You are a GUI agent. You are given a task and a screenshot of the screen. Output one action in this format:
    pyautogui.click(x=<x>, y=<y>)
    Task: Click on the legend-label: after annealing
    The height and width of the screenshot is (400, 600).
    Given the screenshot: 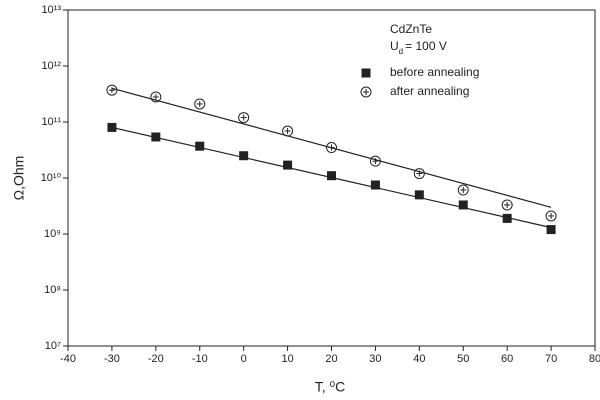 What is the action you would take?
    pyautogui.click(x=429, y=91)
    